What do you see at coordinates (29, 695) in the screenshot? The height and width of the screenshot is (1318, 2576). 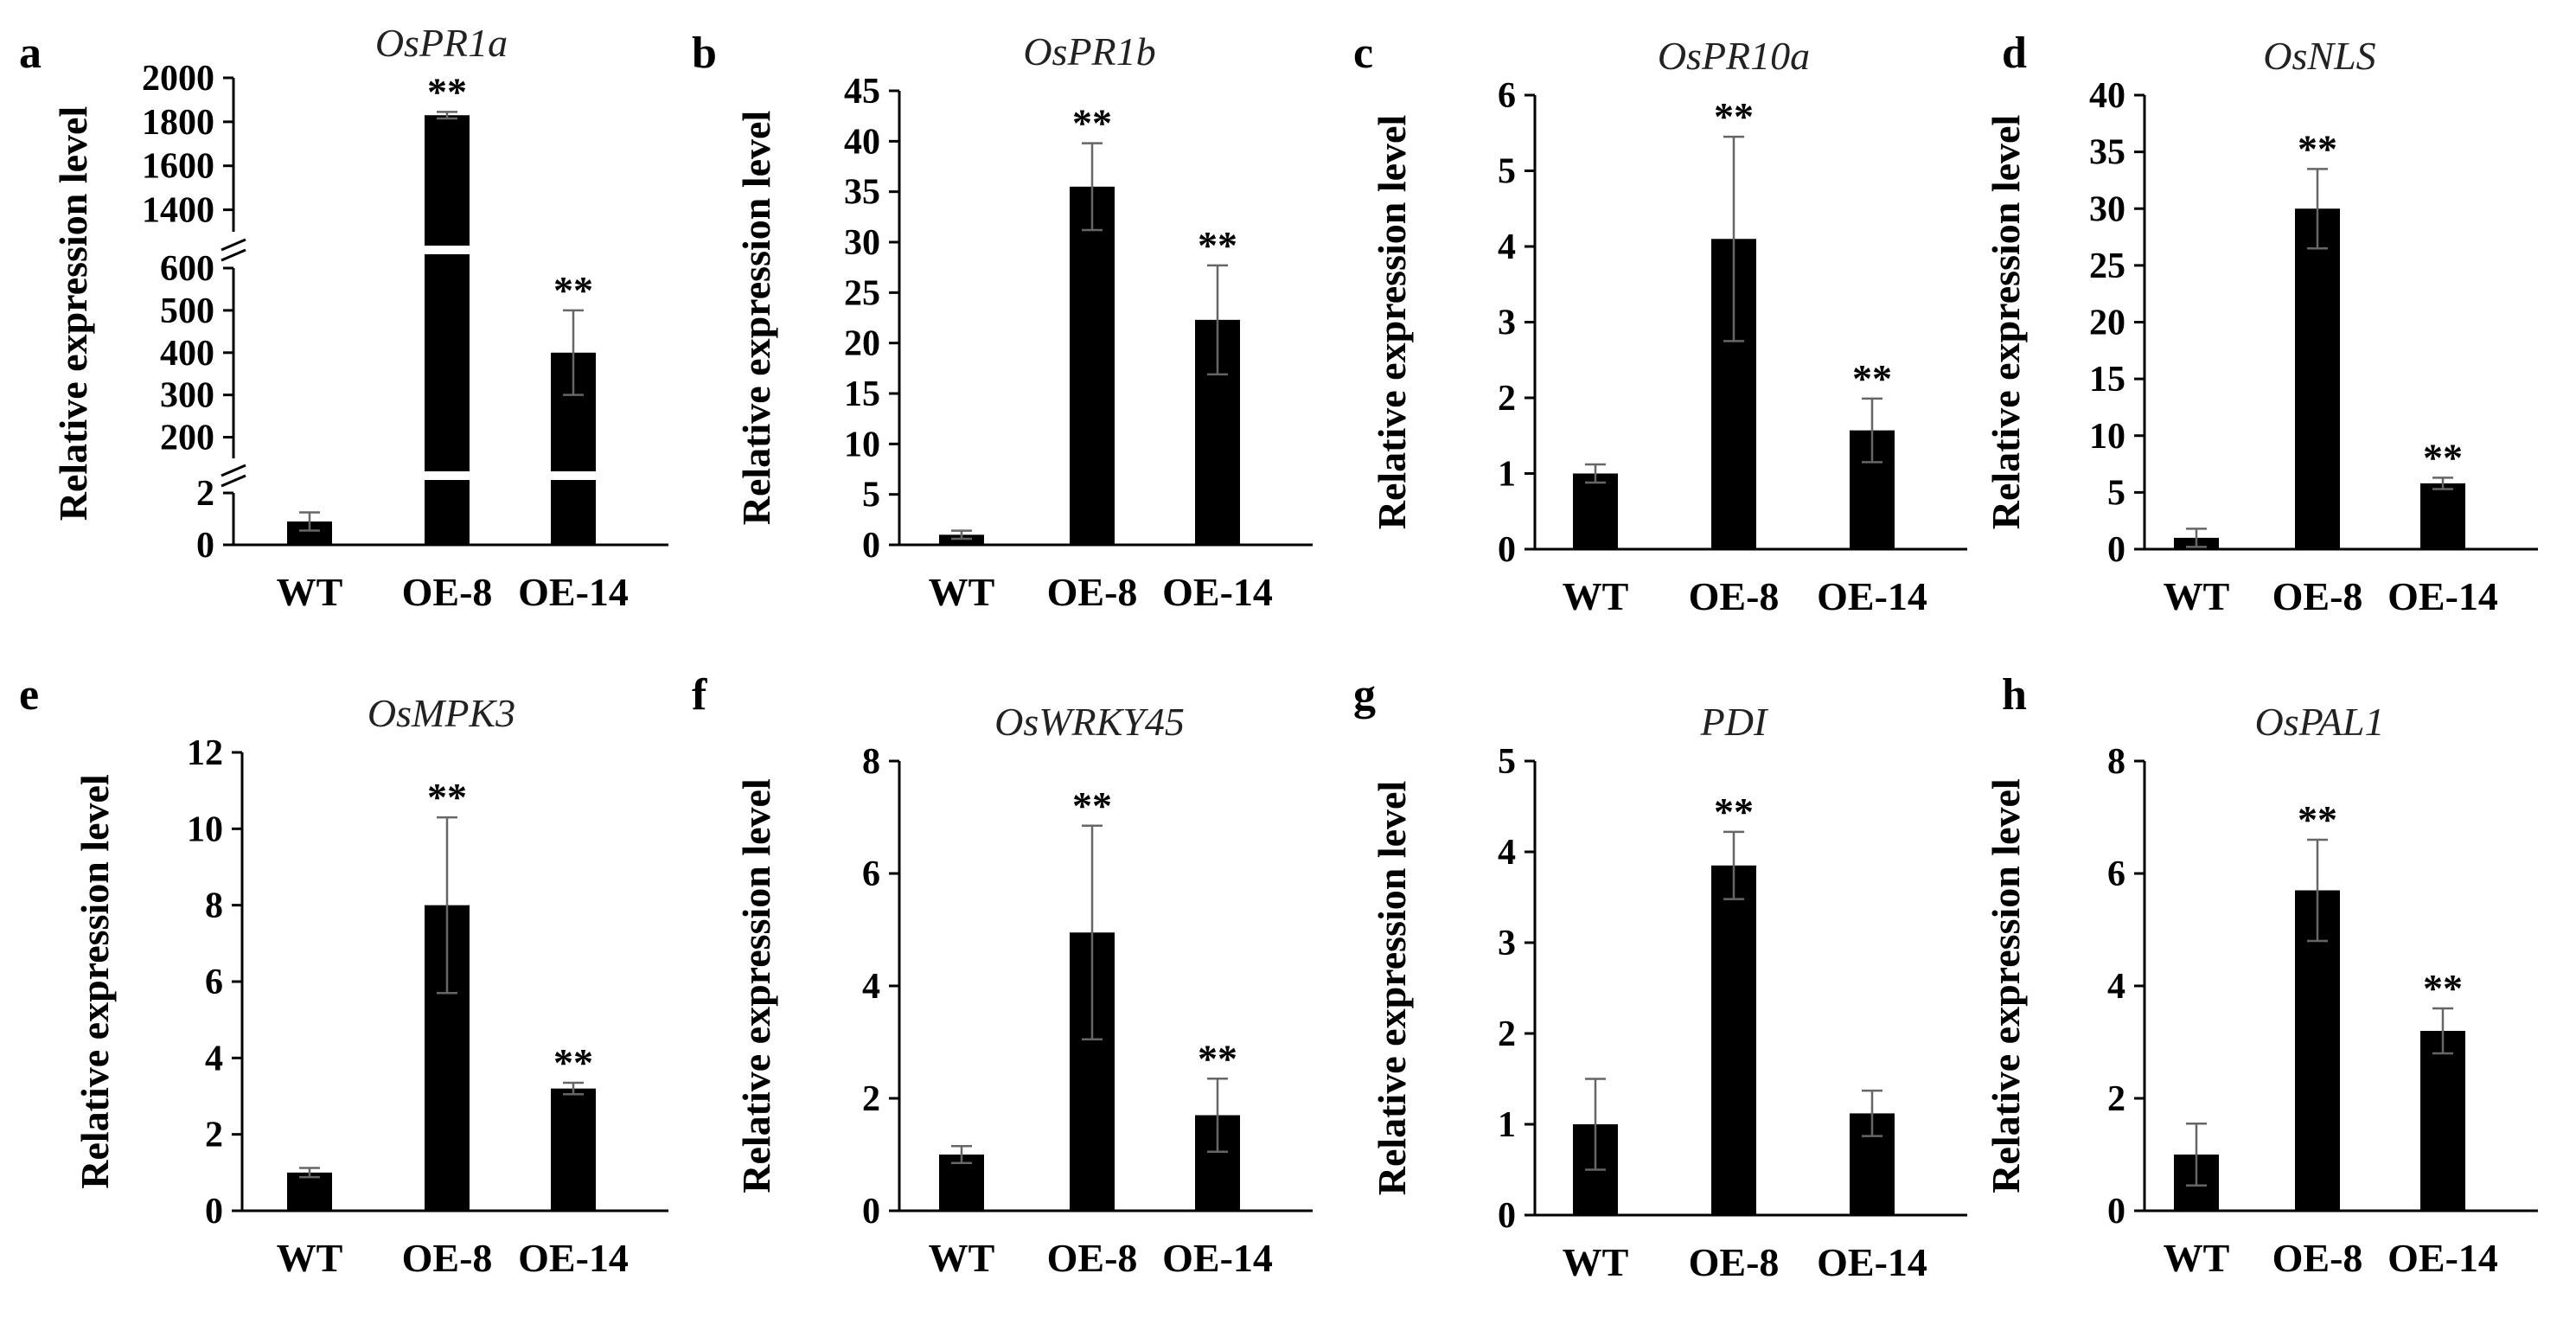 I see `panel-letter: e` at bounding box center [29, 695].